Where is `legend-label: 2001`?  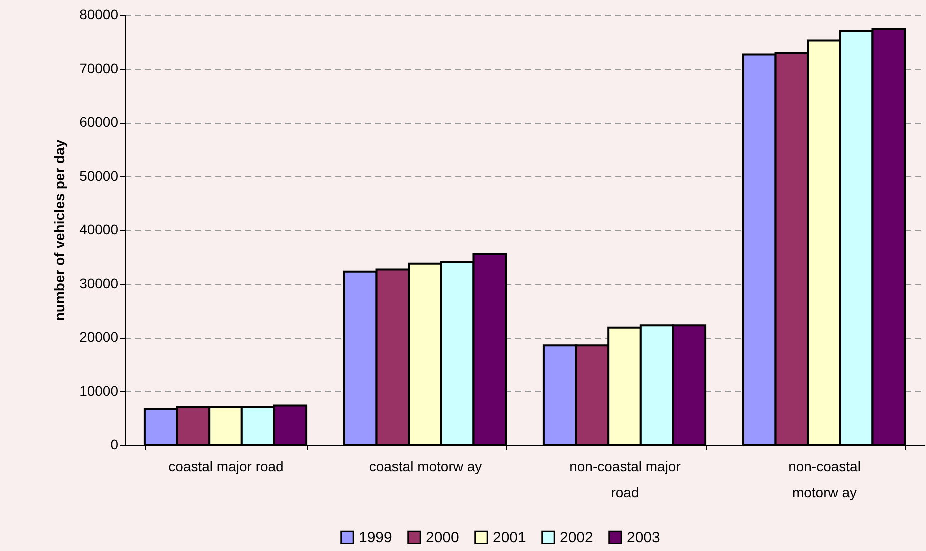 legend-label: 2001 is located at coordinates (509, 538).